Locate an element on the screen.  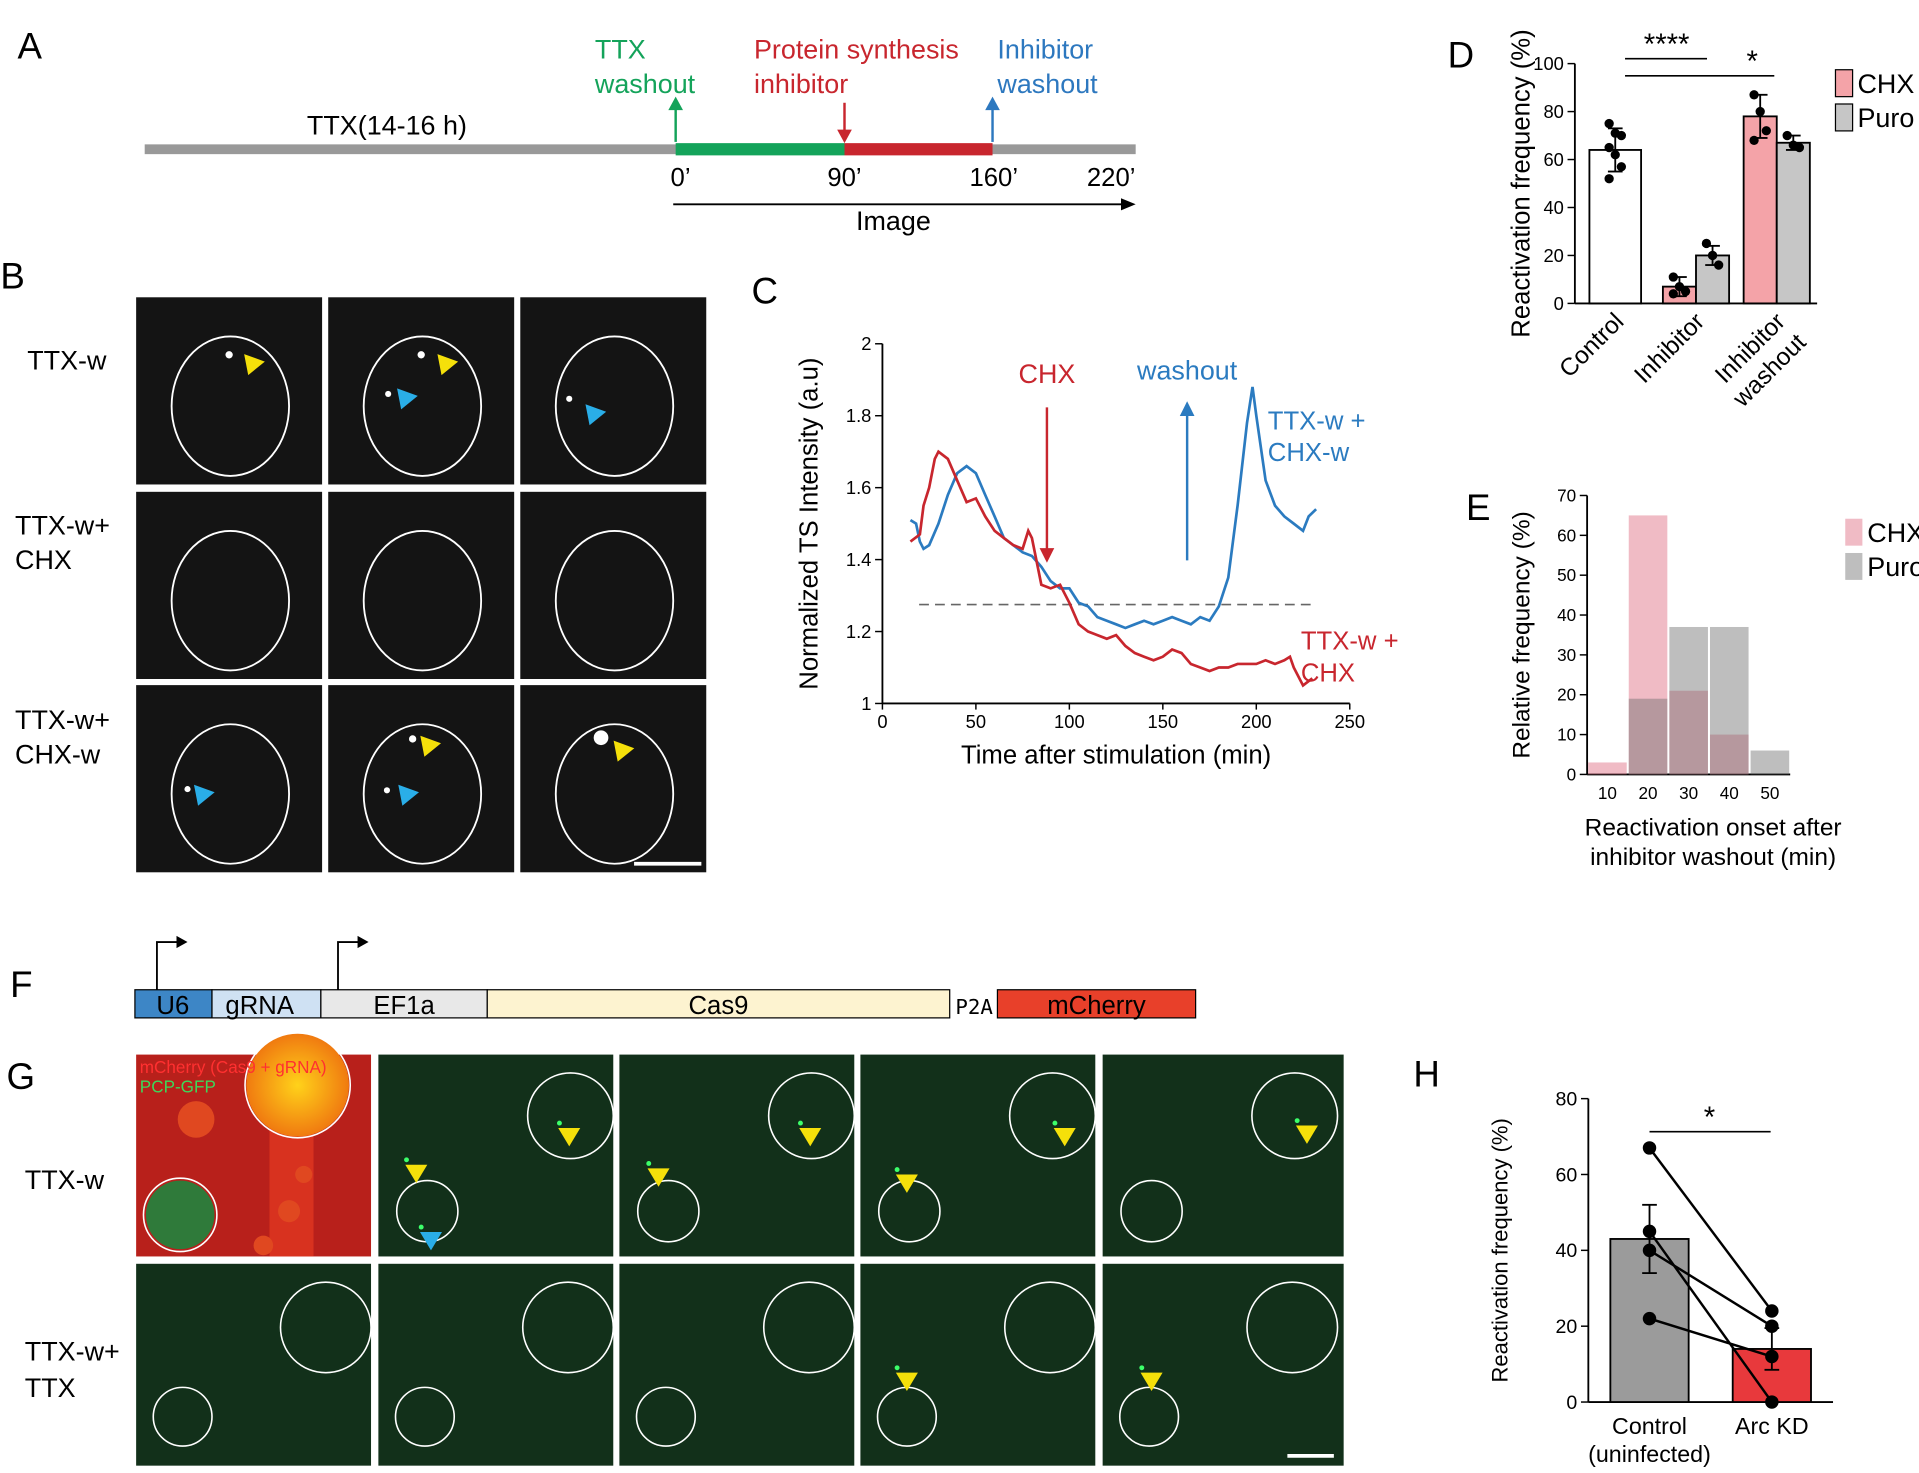
legend-label: Puro is located at coordinates (1893, 567).